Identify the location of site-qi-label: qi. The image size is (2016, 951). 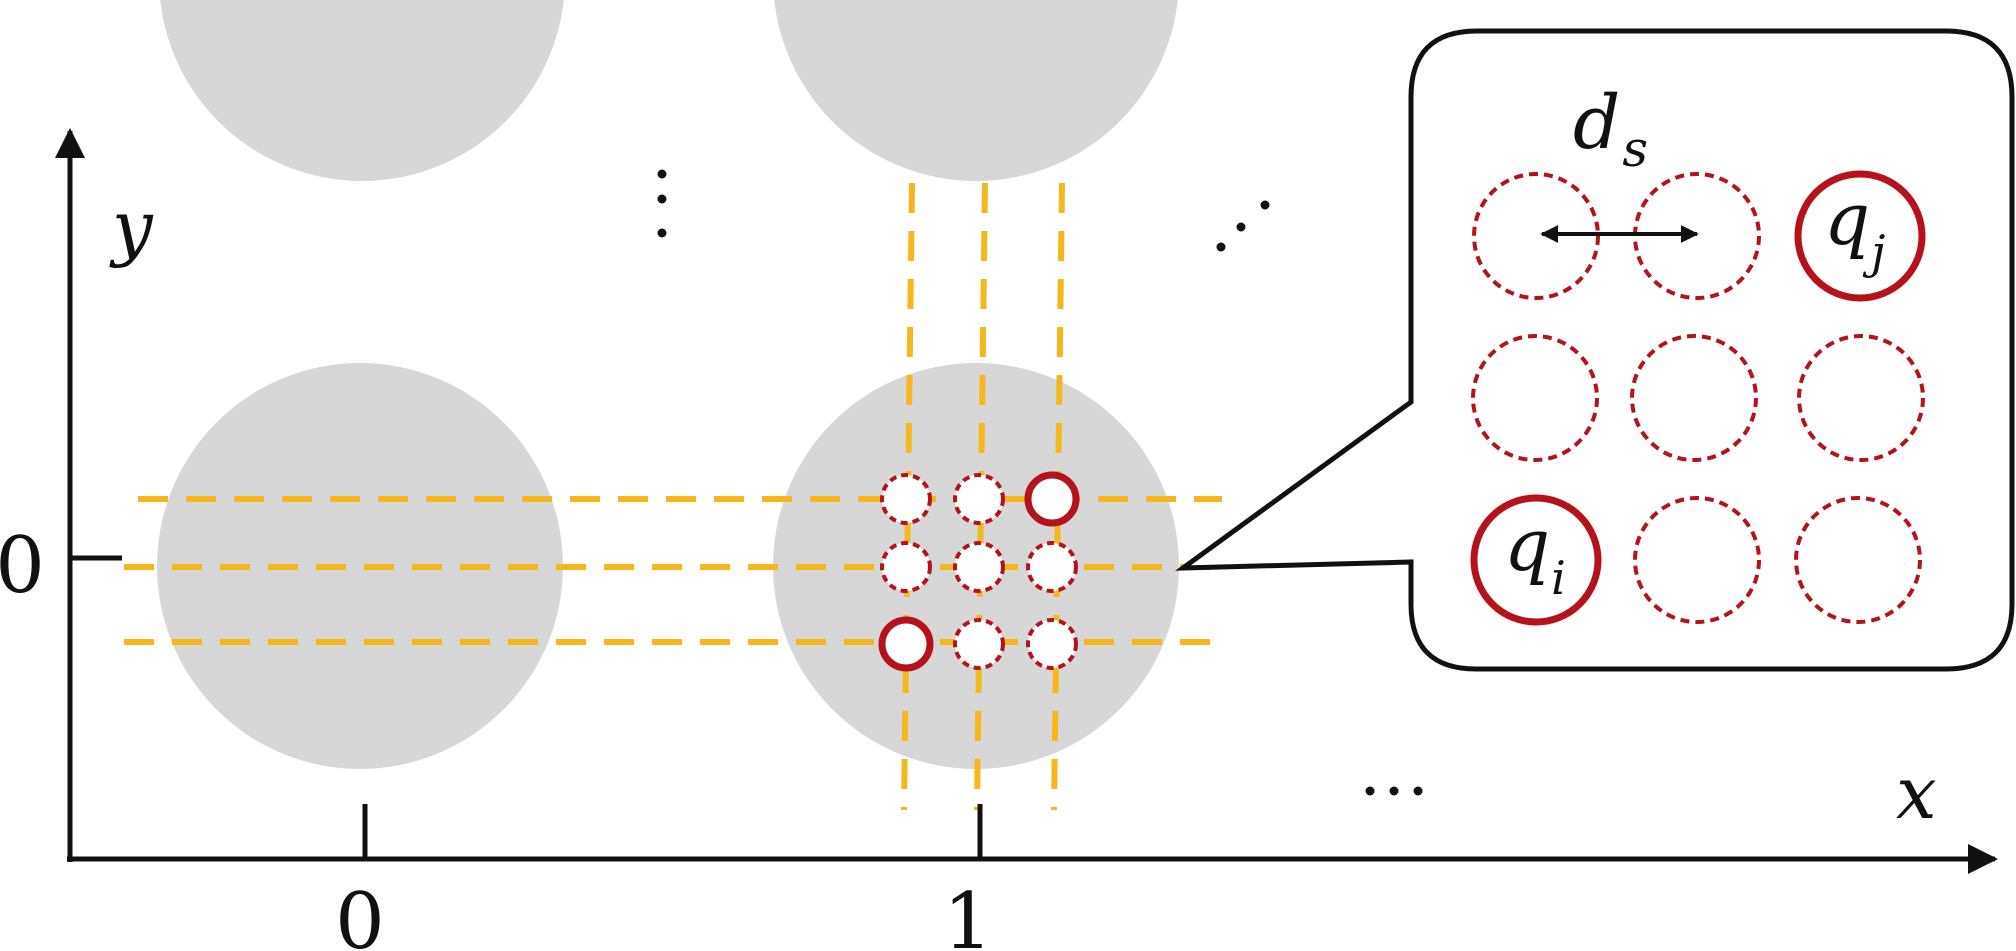
(1535, 554).